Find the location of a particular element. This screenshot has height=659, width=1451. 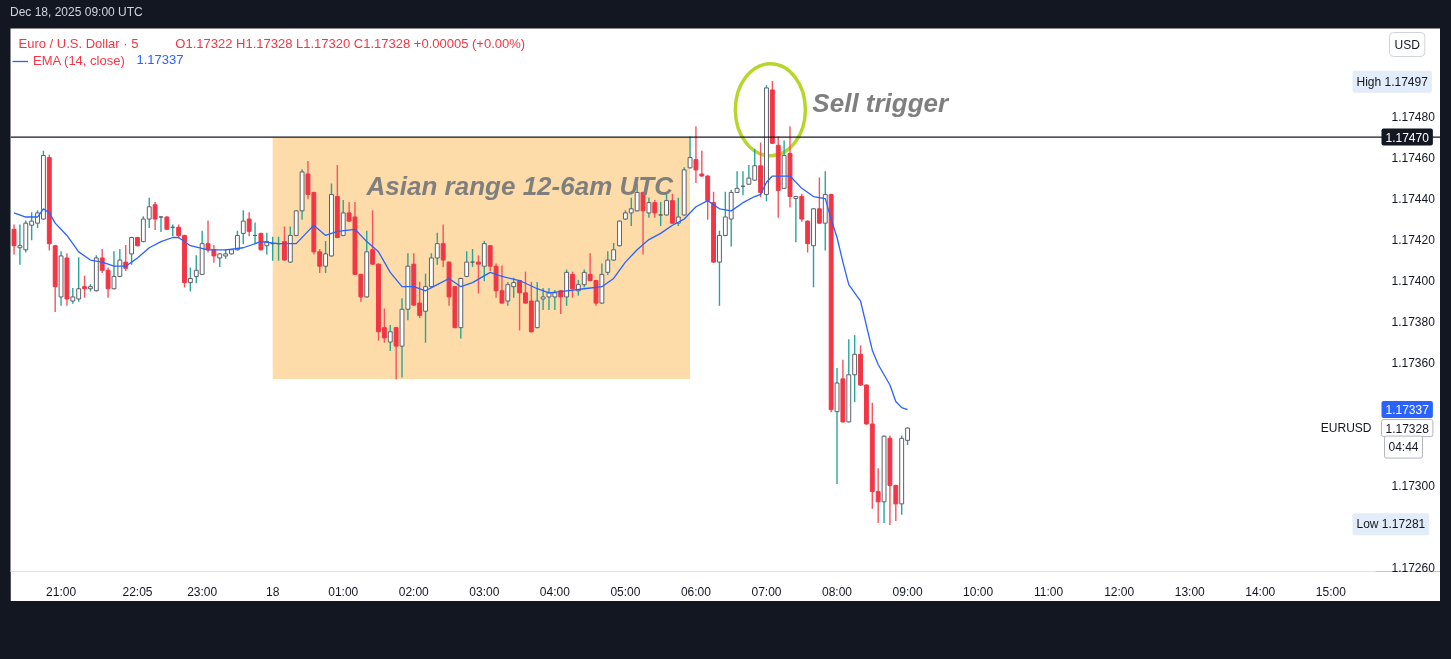

y-axis-title: USD is located at coordinates (1407, 44).